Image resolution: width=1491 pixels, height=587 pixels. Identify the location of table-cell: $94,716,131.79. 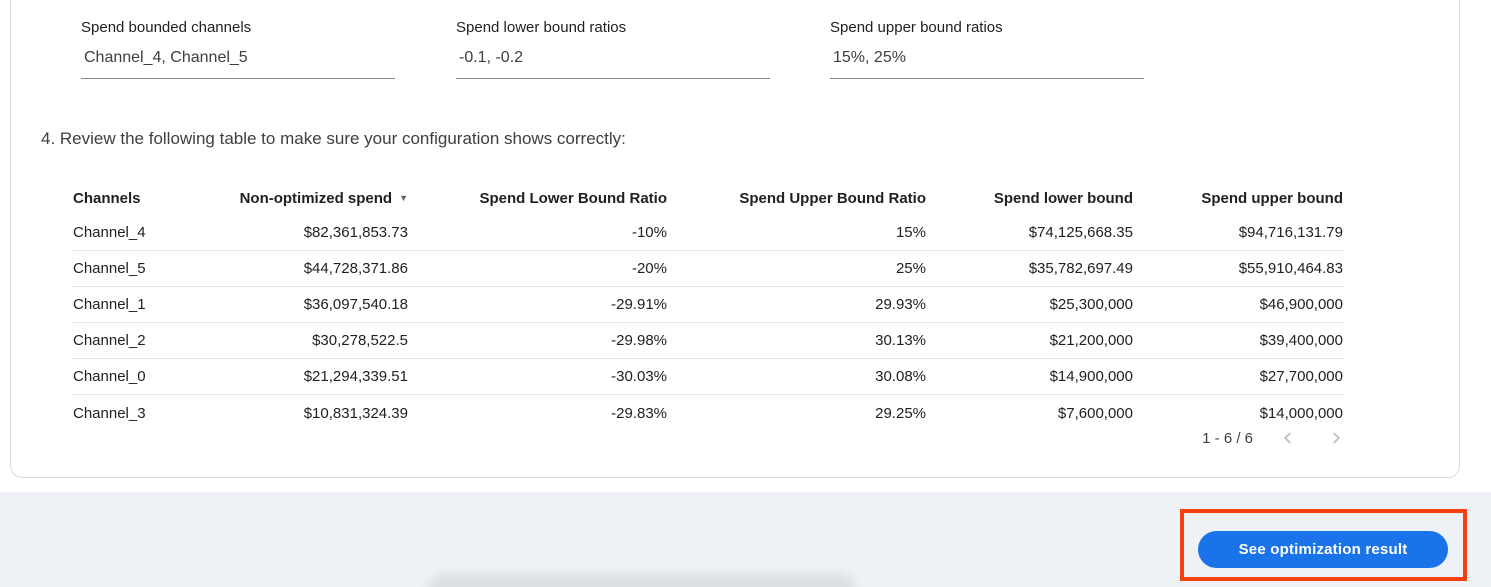
(1290, 232).